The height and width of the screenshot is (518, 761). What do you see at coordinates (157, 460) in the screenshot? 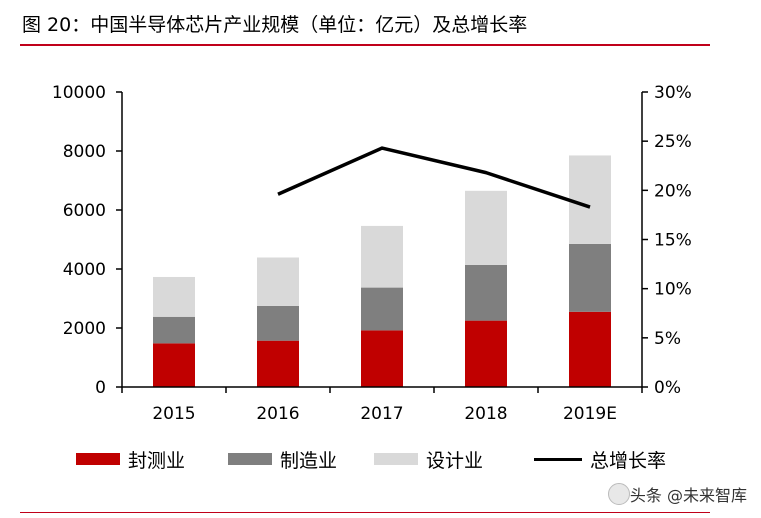
I see `legend-label-packaging: 封测业` at bounding box center [157, 460].